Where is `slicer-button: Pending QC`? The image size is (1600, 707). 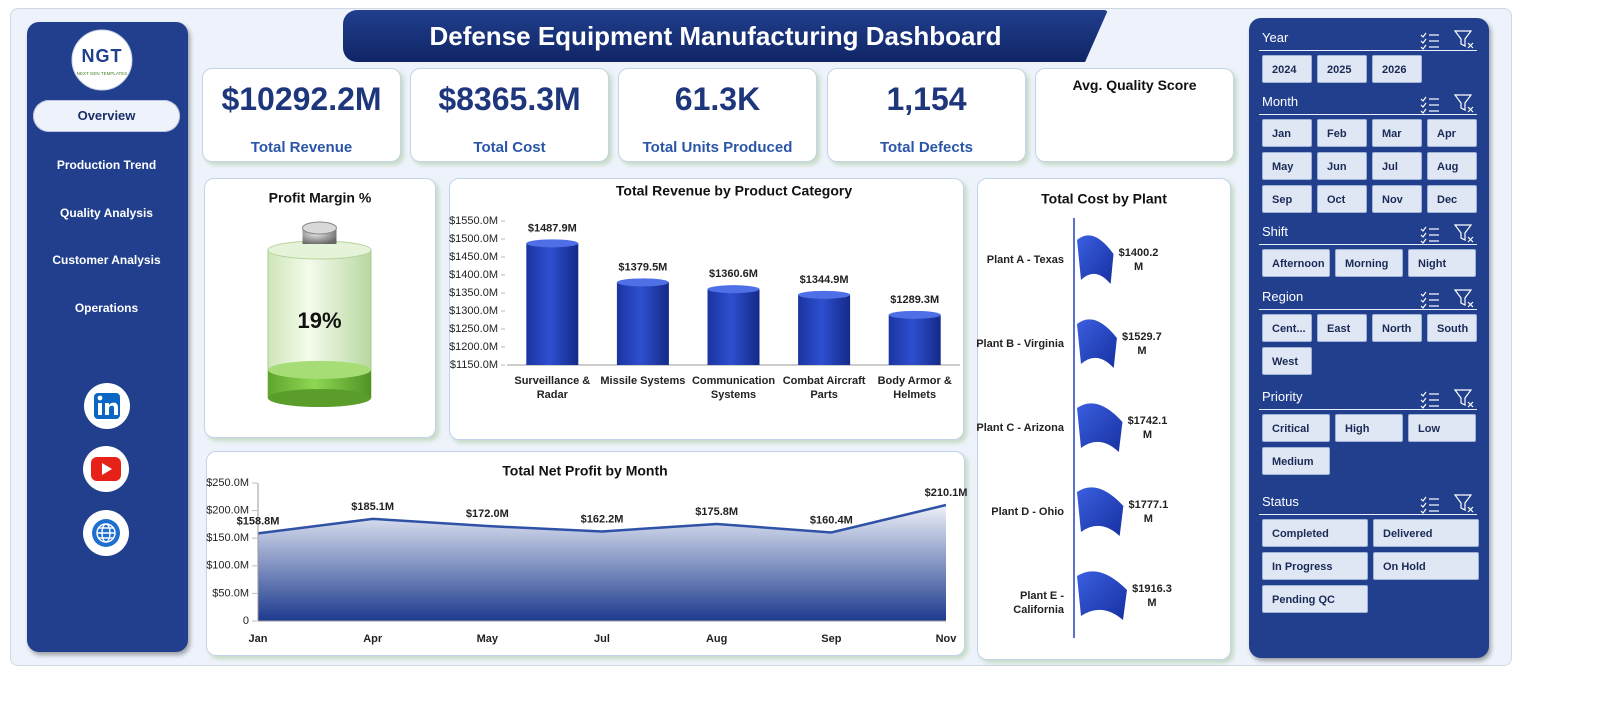
slicer-button: Pending QC is located at coordinates (1315, 599).